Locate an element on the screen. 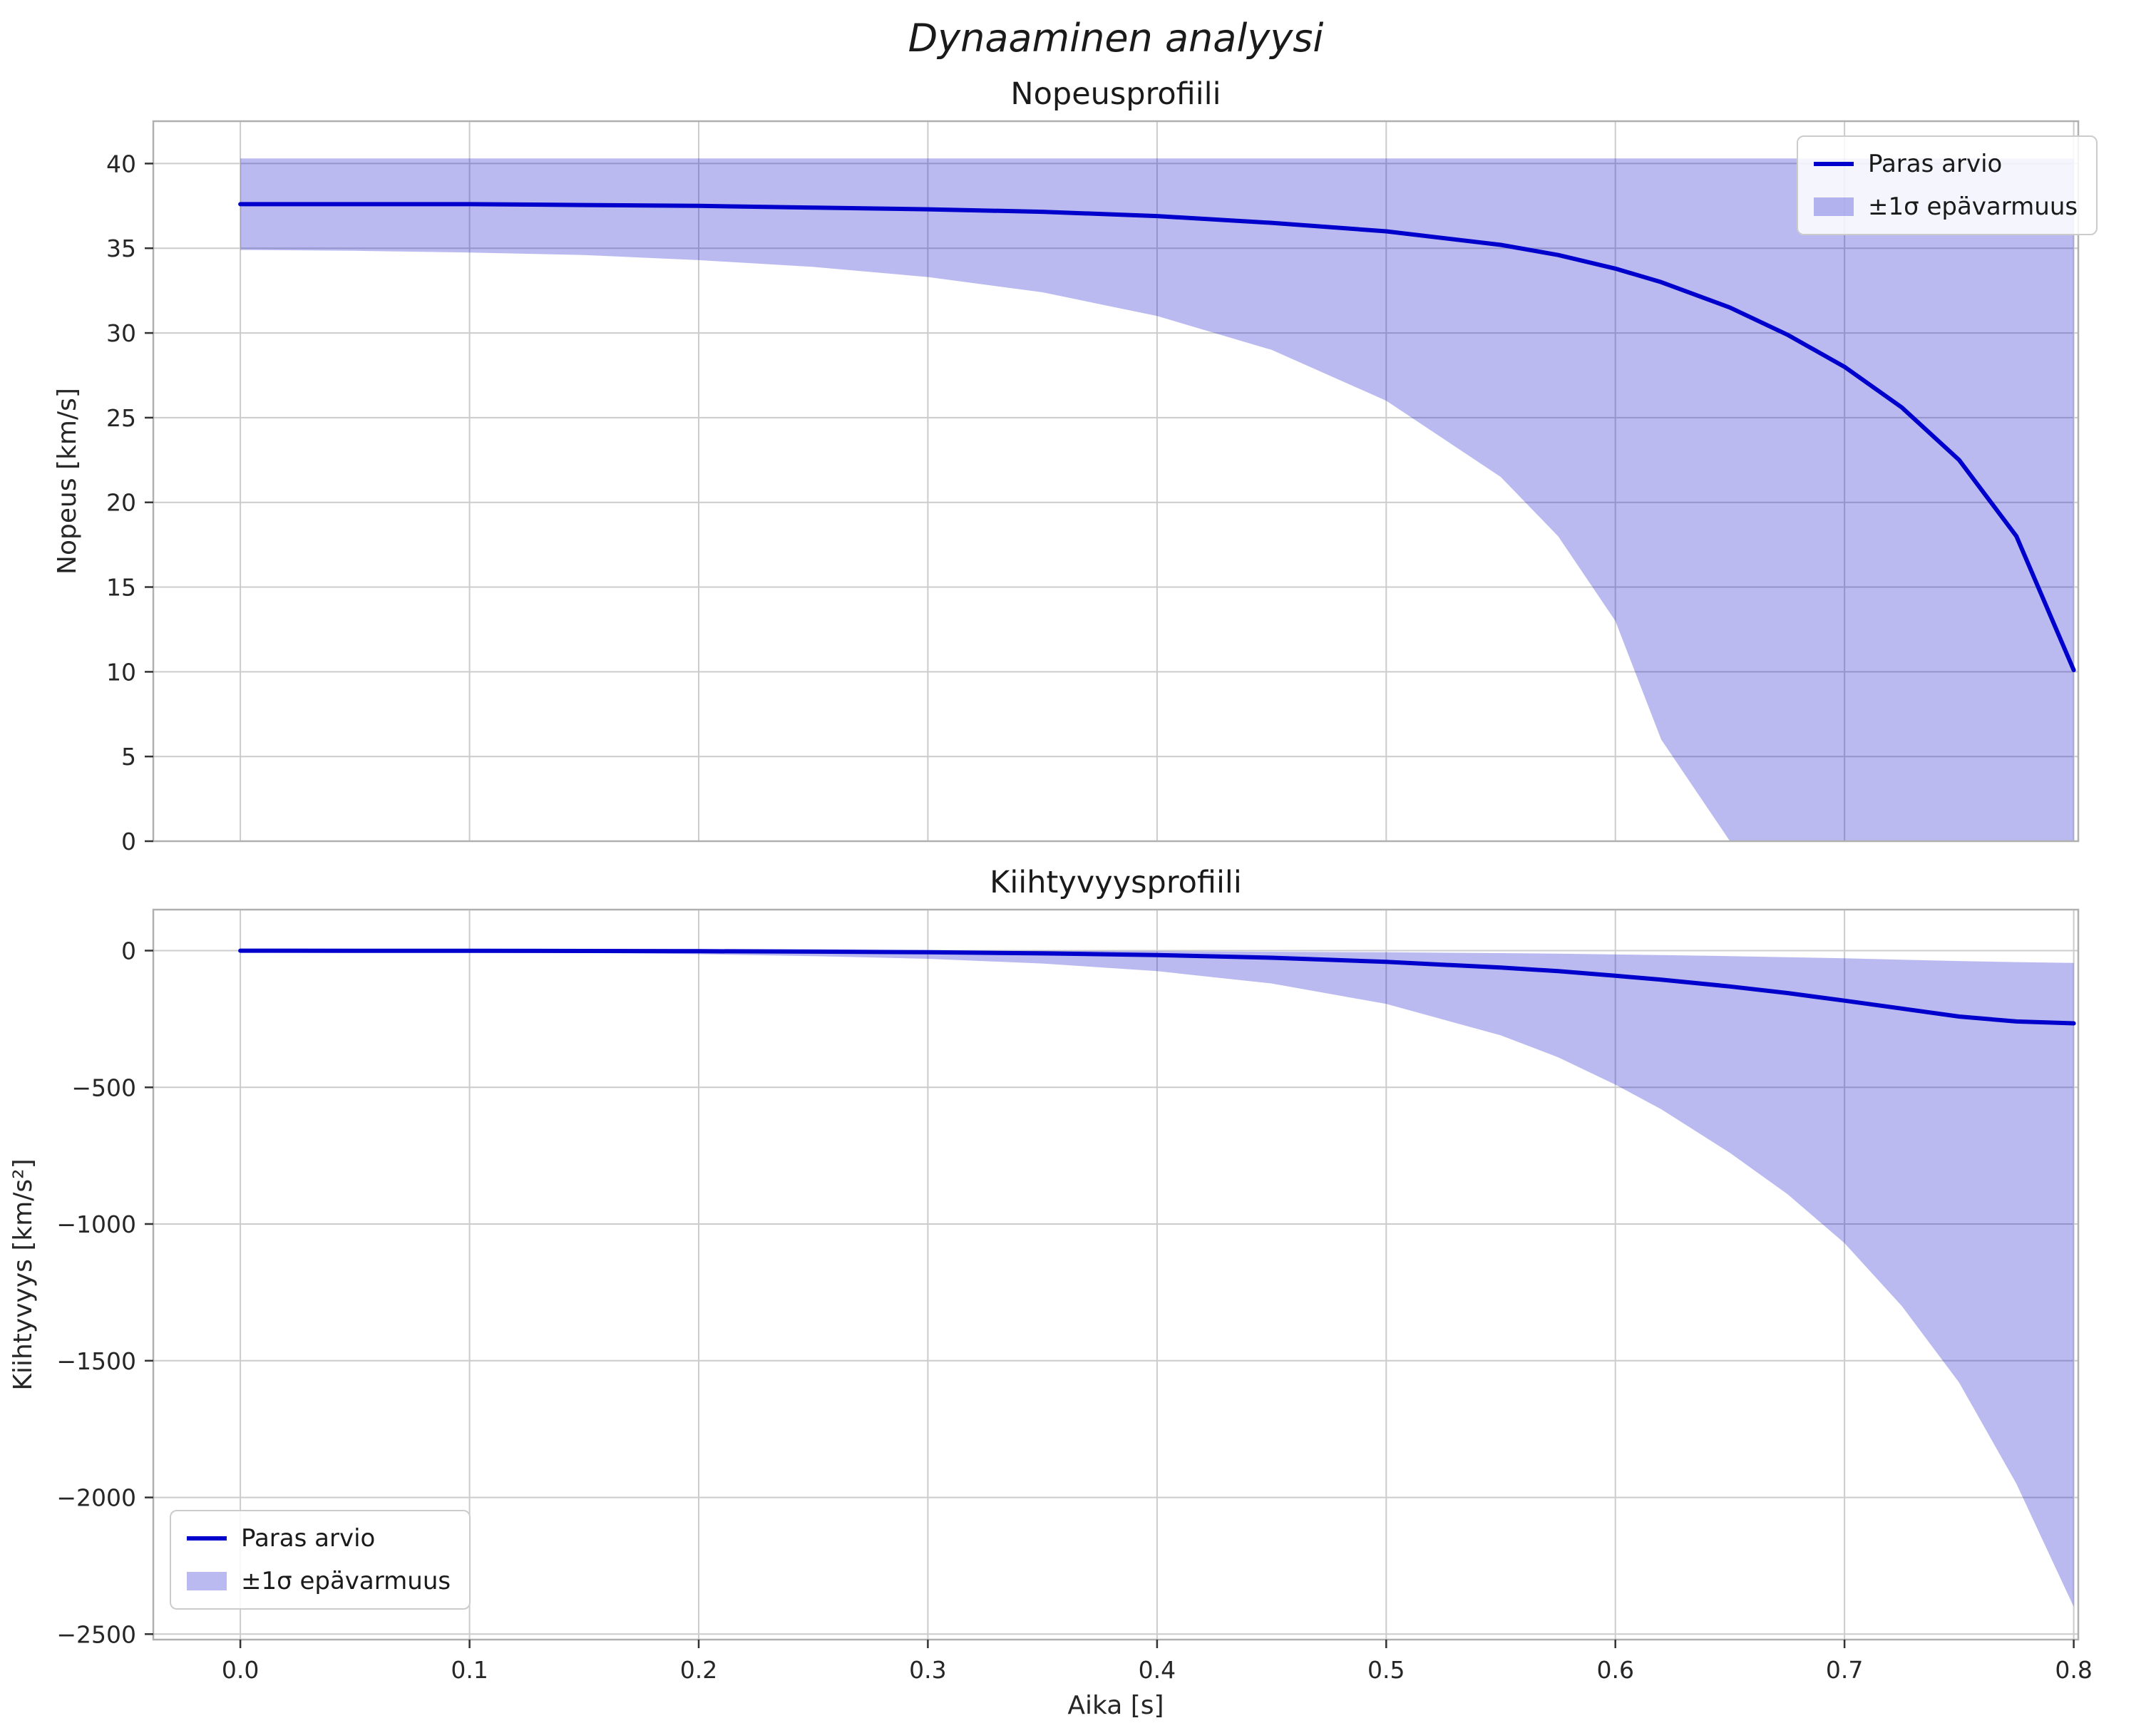 Image resolution: width=2156 pixels, height=1728 pixels. y-tick-label: 15 is located at coordinates (121, 588).